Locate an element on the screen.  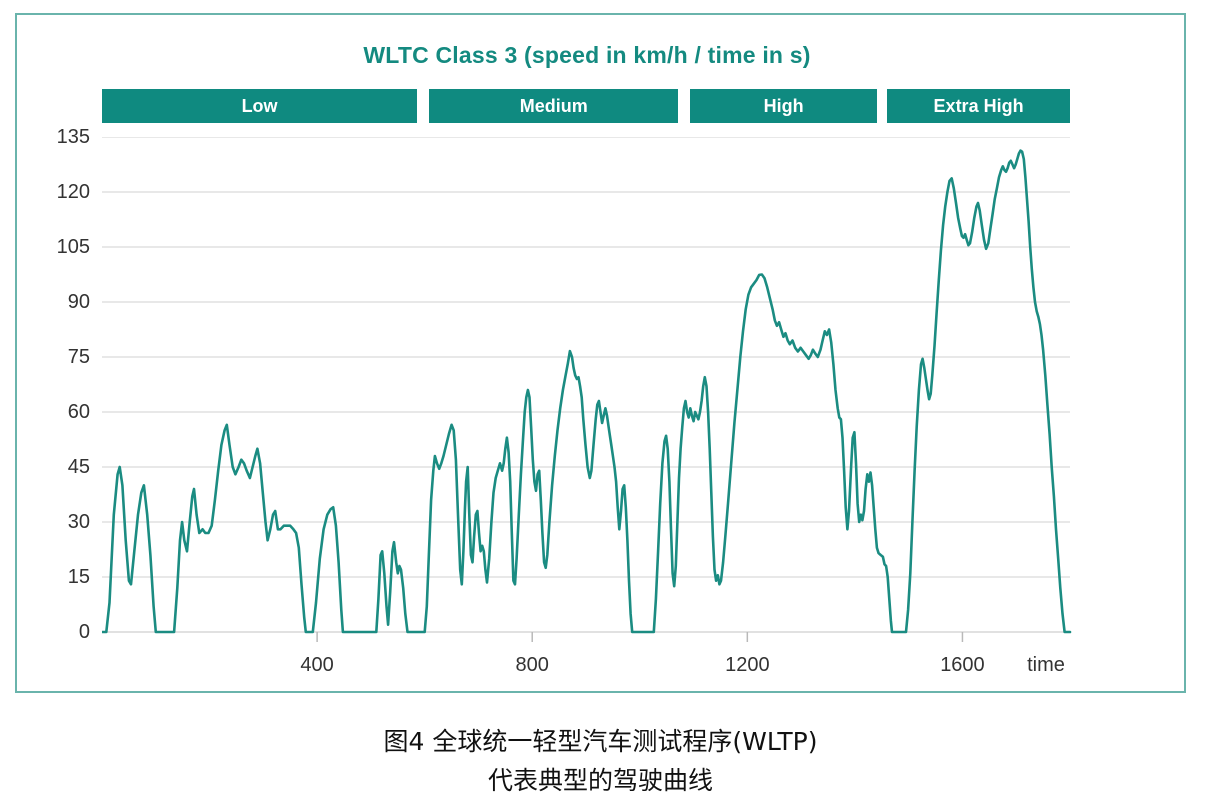
y-tick-label: 15 is located at coordinates (78, 577).